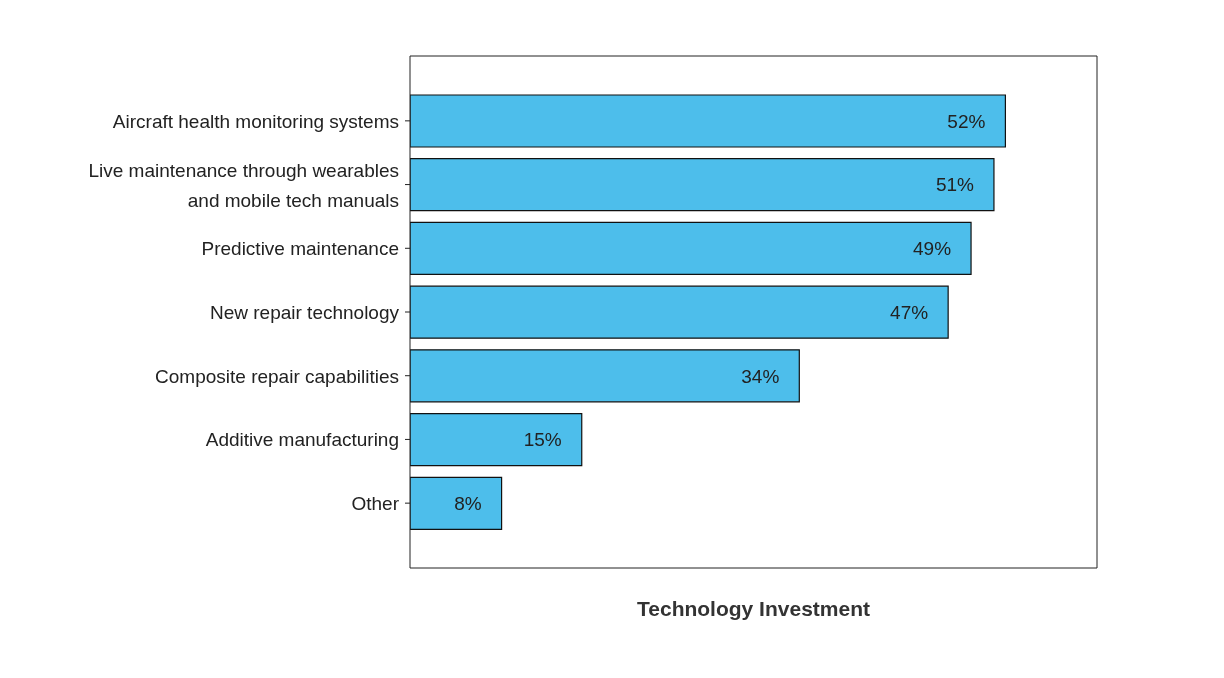 The height and width of the screenshot is (678, 1224). Describe the element at coordinates (542, 440) in the screenshot. I see `data-label: 15%` at that location.